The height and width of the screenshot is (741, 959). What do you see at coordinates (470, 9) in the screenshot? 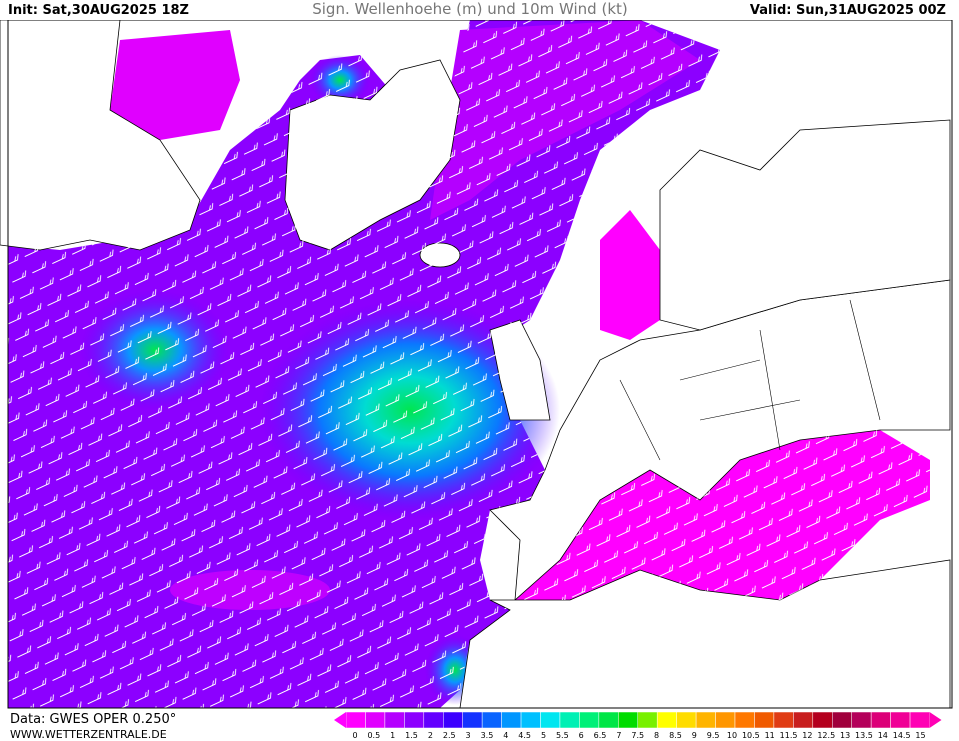
I see `map-title: Sign. Wellenhoehe (m) und 10m Wind (kt)` at bounding box center [470, 9].